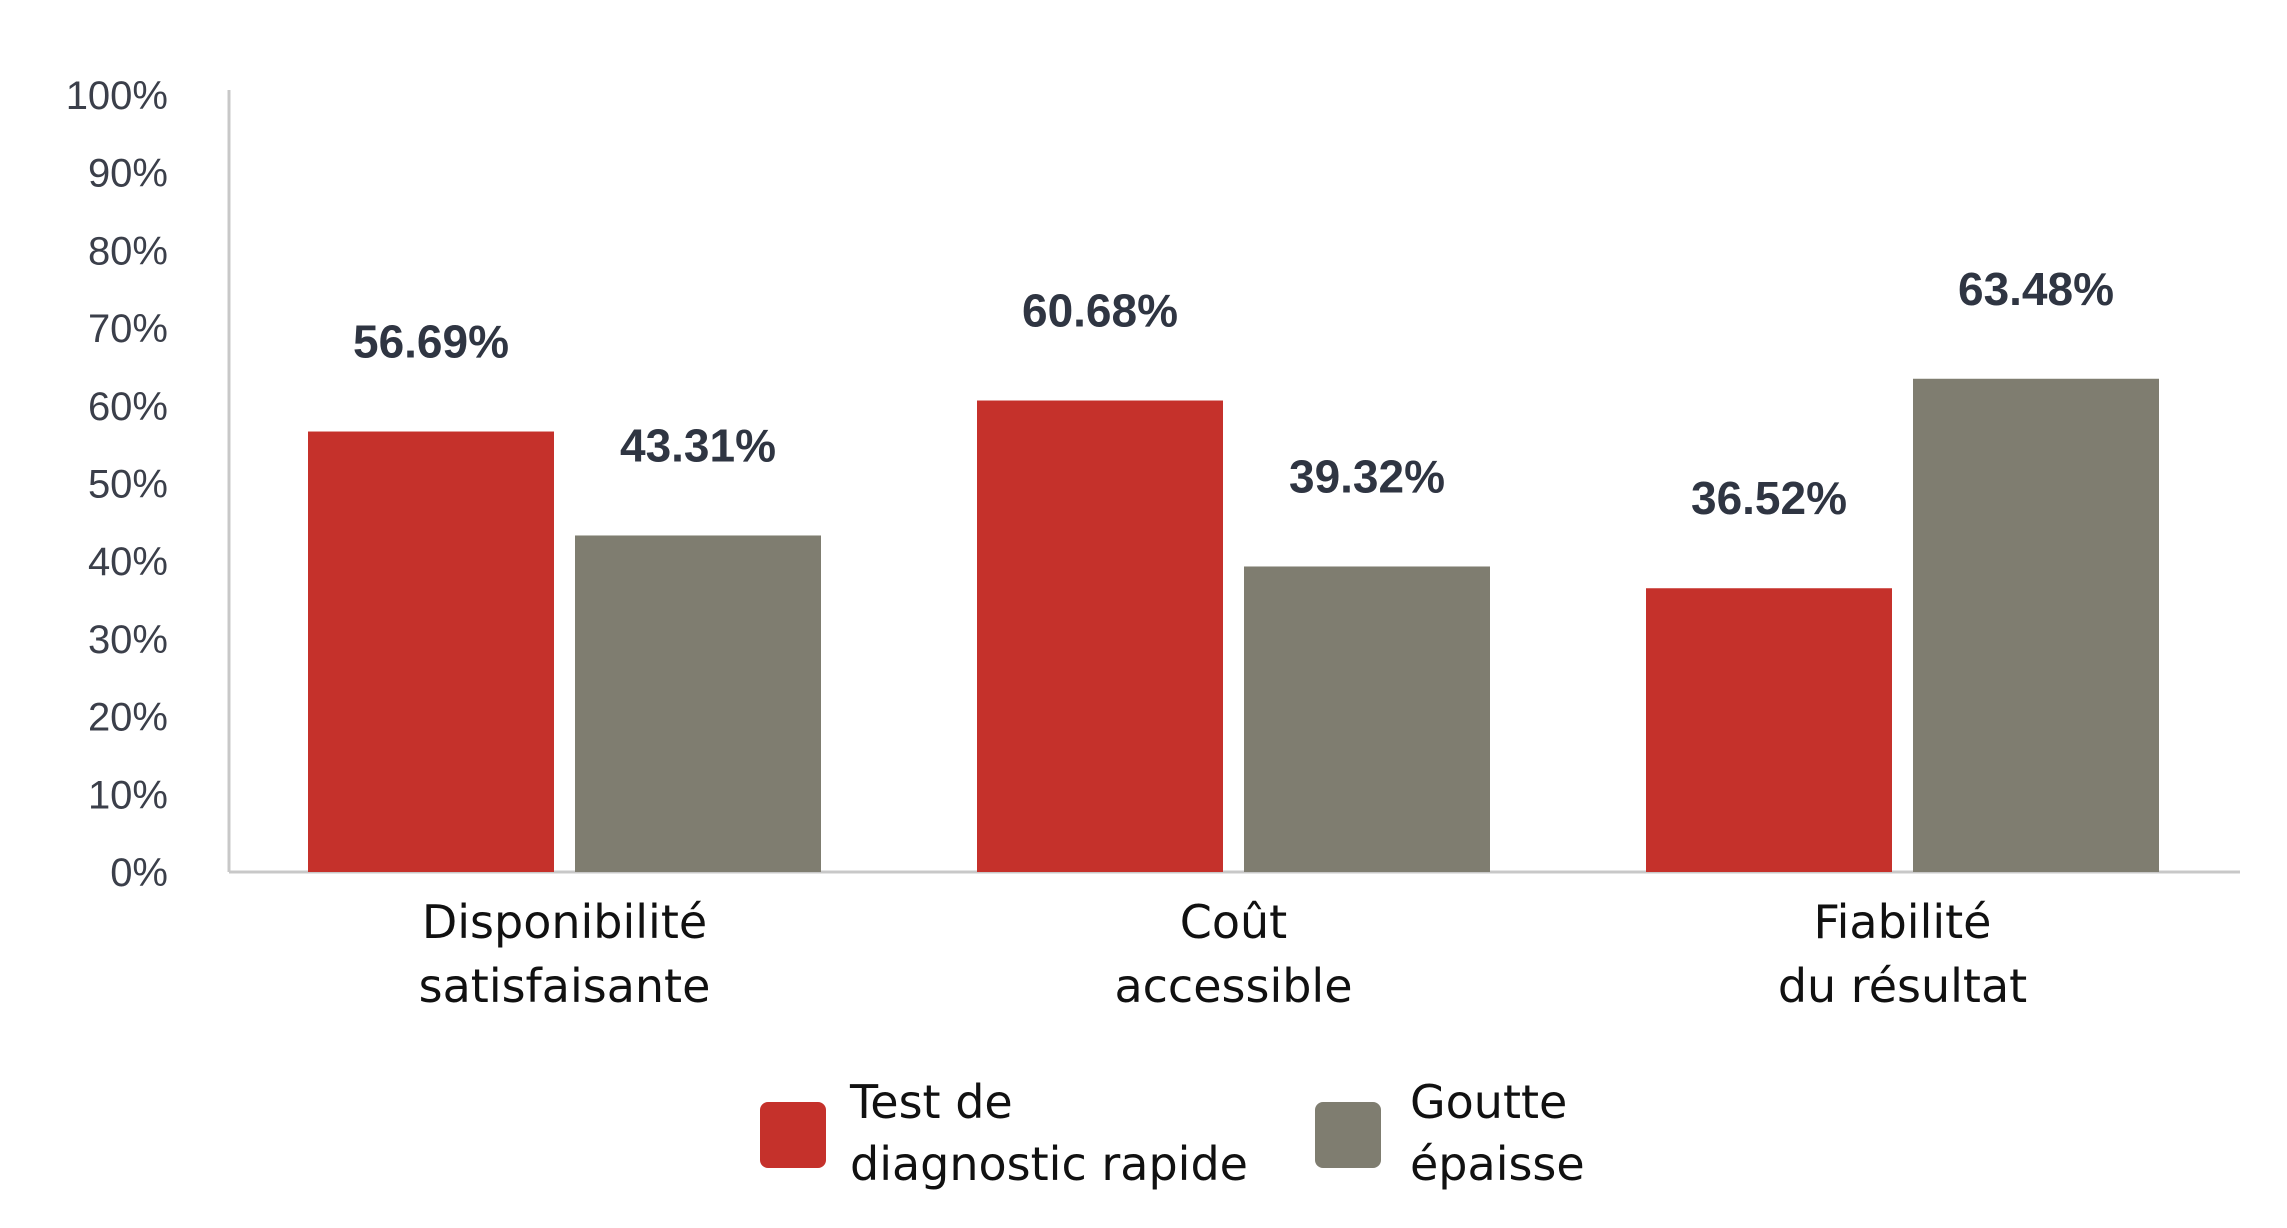 This screenshot has width=2287, height=1228. What do you see at coordinates (128, 251) in the screenshot?
I see `y-tick-label: 80%` at bounding box center [128, 251].